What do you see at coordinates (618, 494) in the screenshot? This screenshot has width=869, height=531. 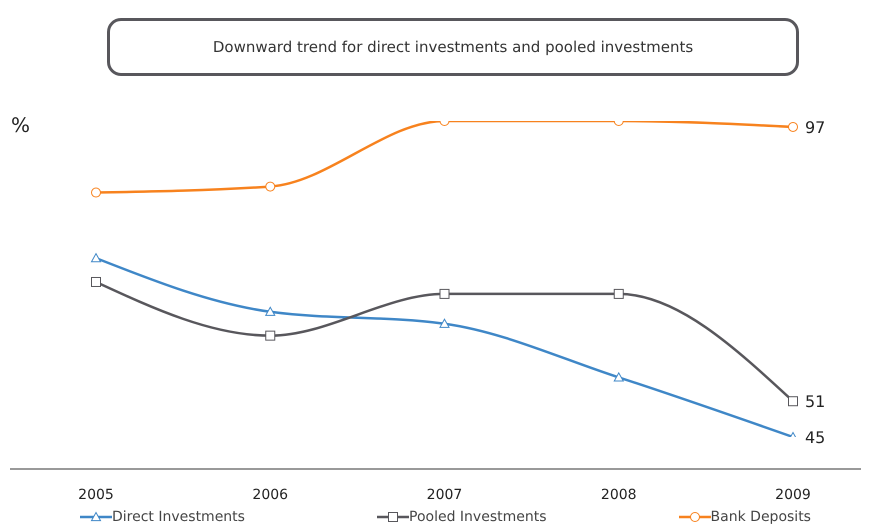 I see `x-tick-label: 2008` at bounding box center [618, 494].